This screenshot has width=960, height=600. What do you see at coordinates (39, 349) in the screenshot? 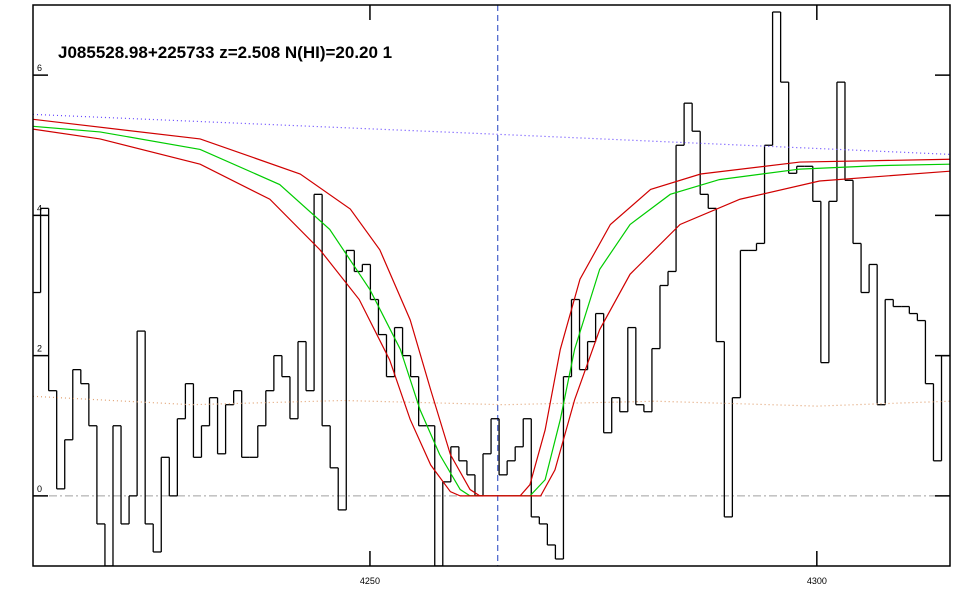
I see `y-tick-label: 2` at bounding box center [39, 349].